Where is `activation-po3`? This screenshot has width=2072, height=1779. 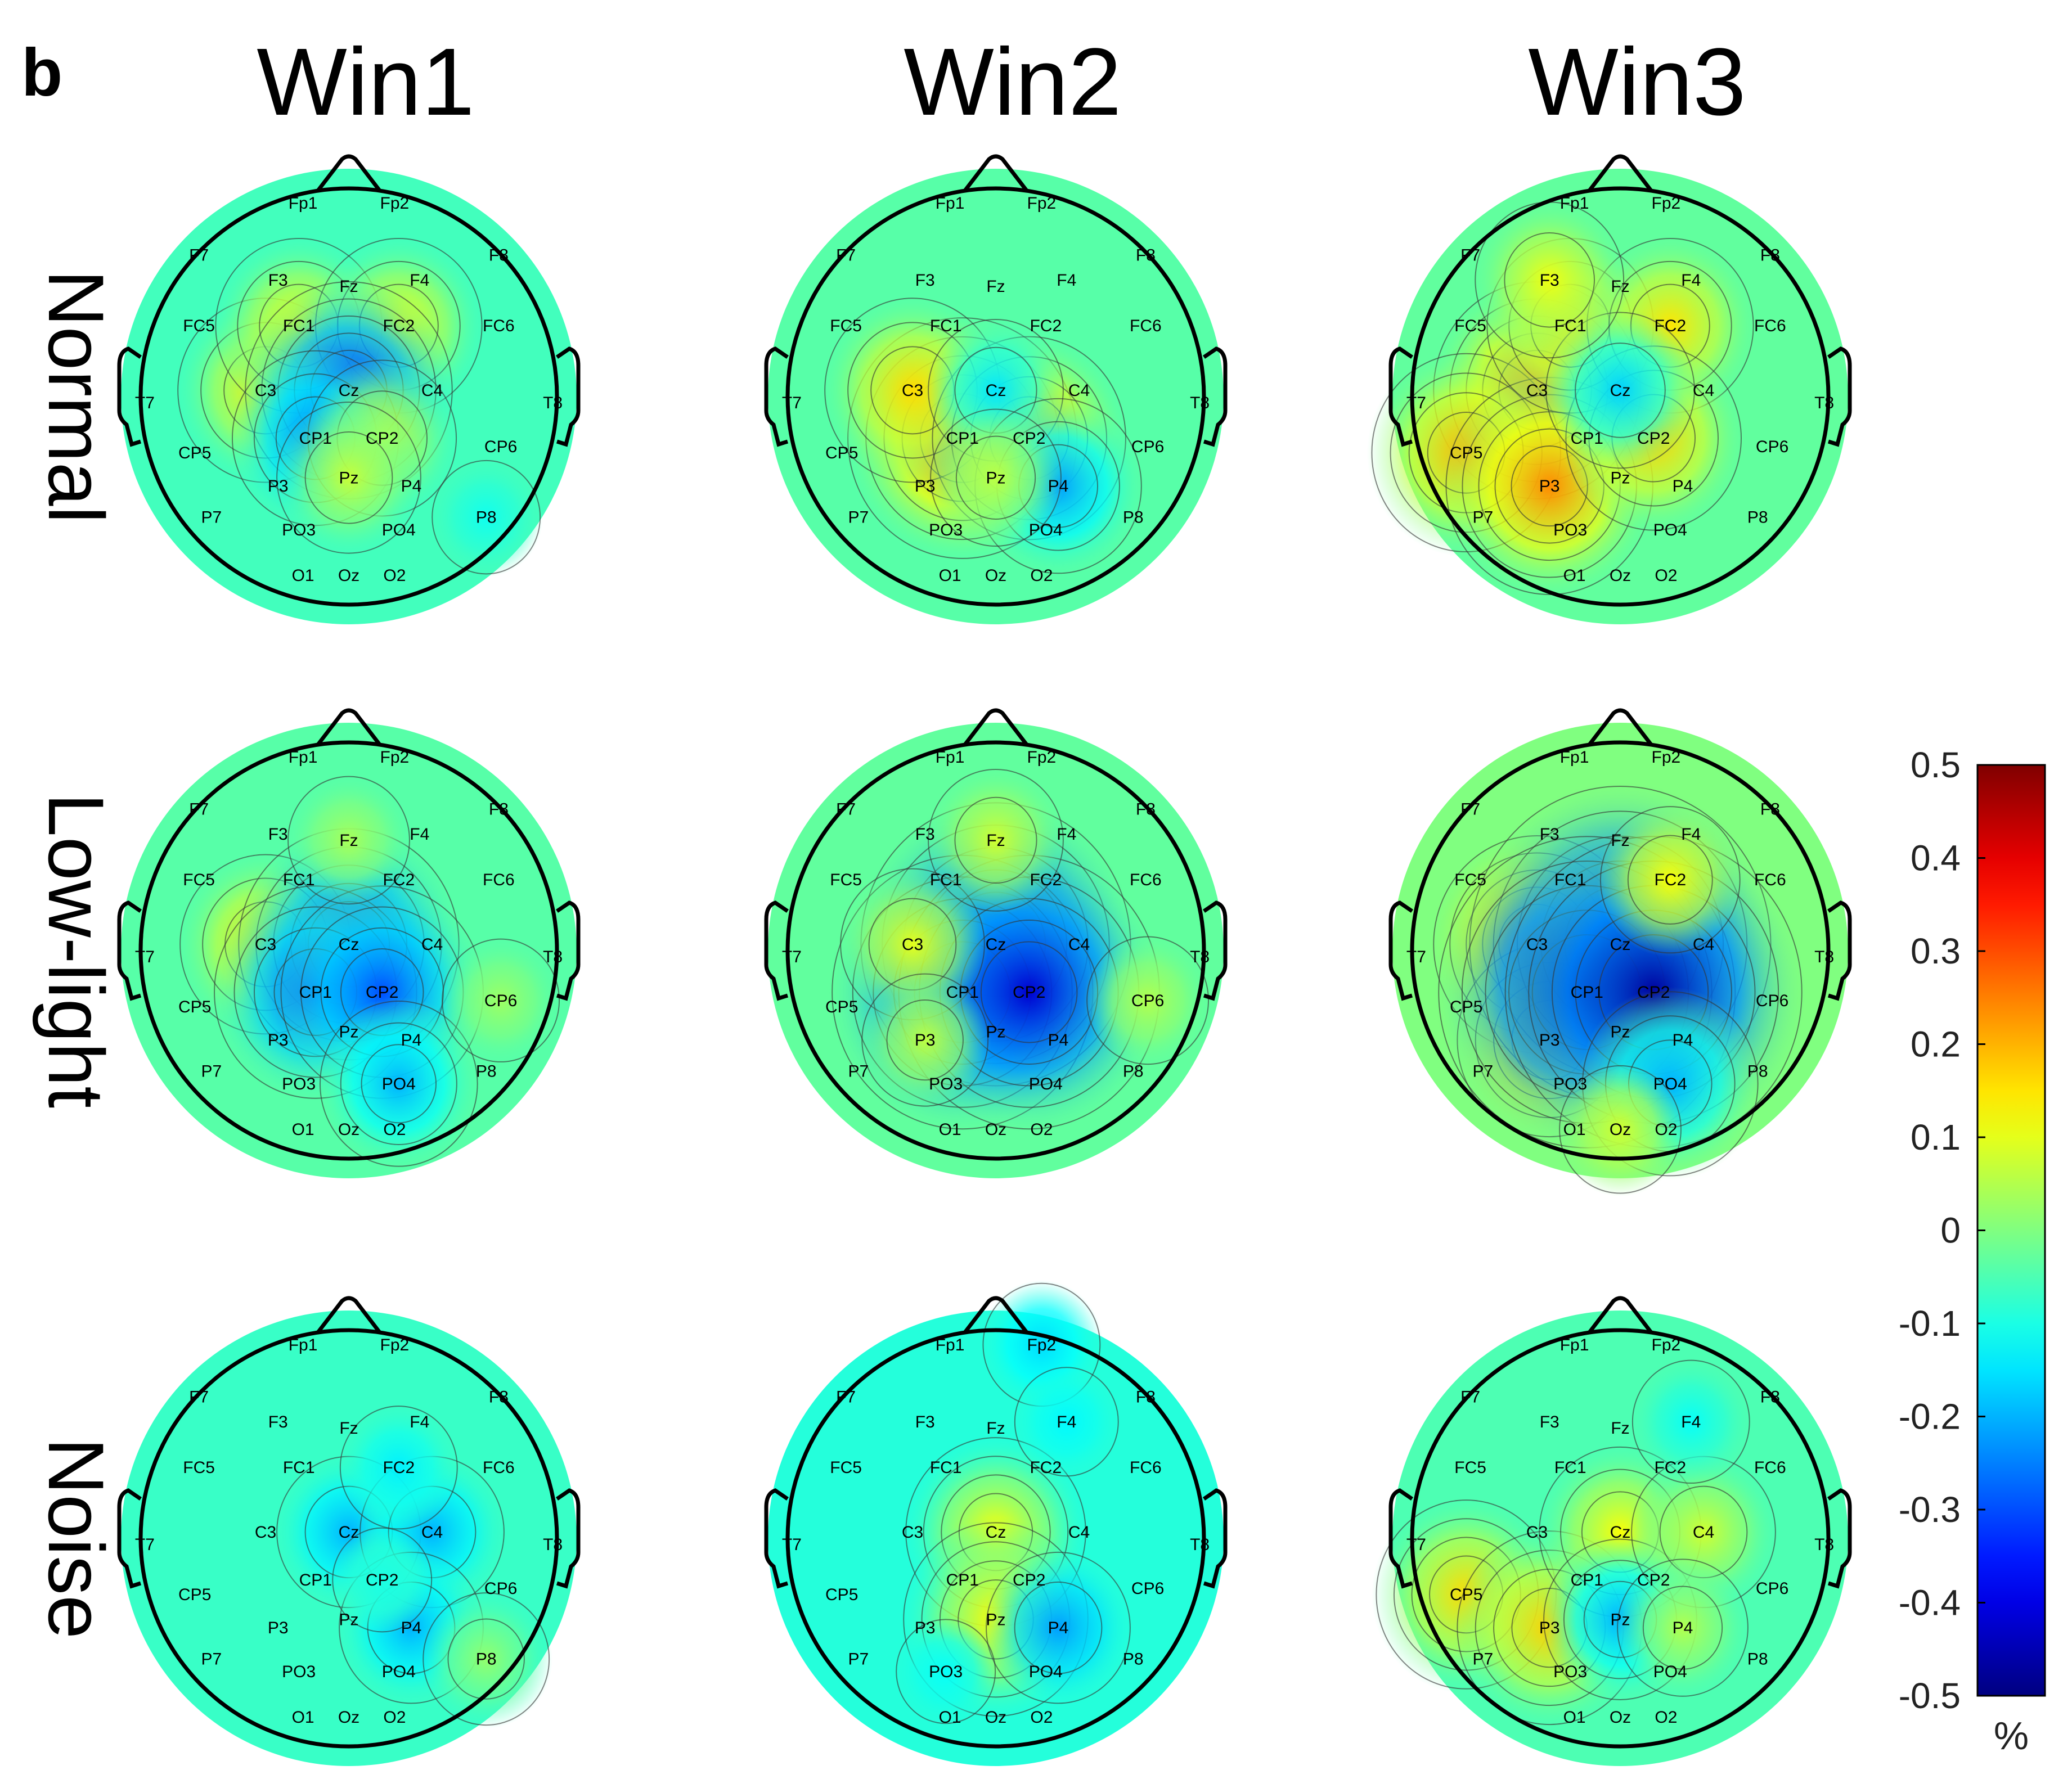 activation-po3 is located at coordinates (945, 1671).